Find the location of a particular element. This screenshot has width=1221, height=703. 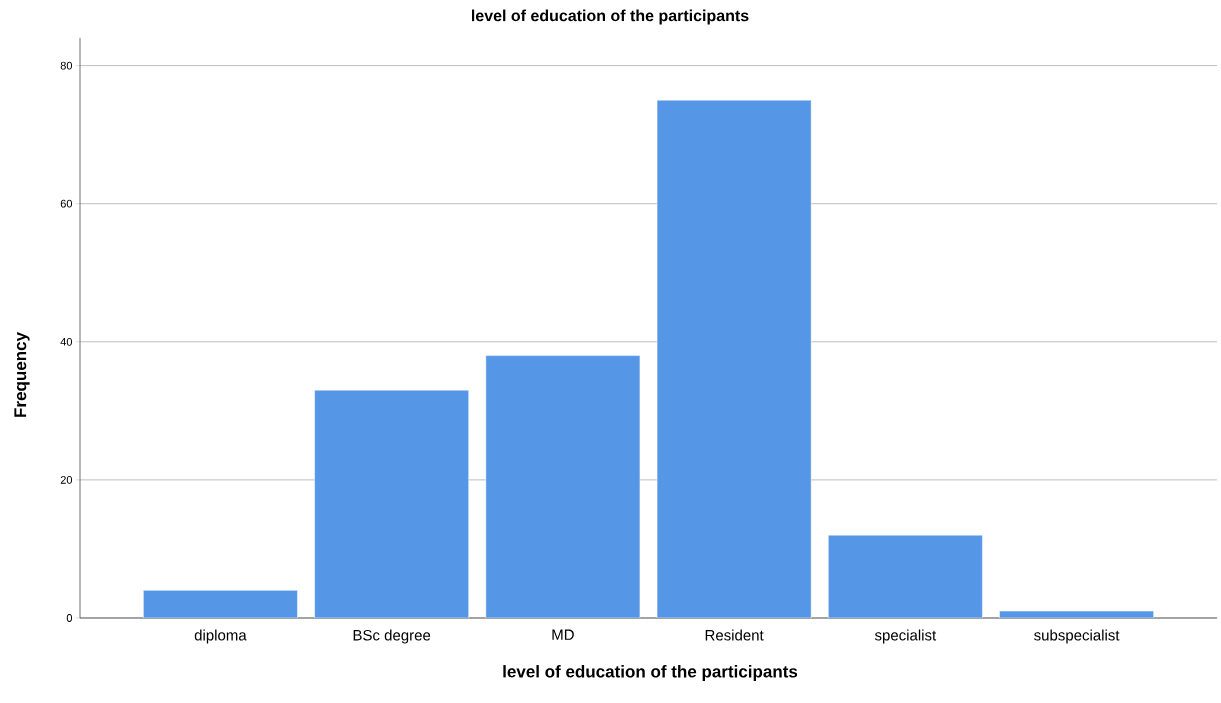

y-tick-label: 40 is located at coordinates (66, 341).